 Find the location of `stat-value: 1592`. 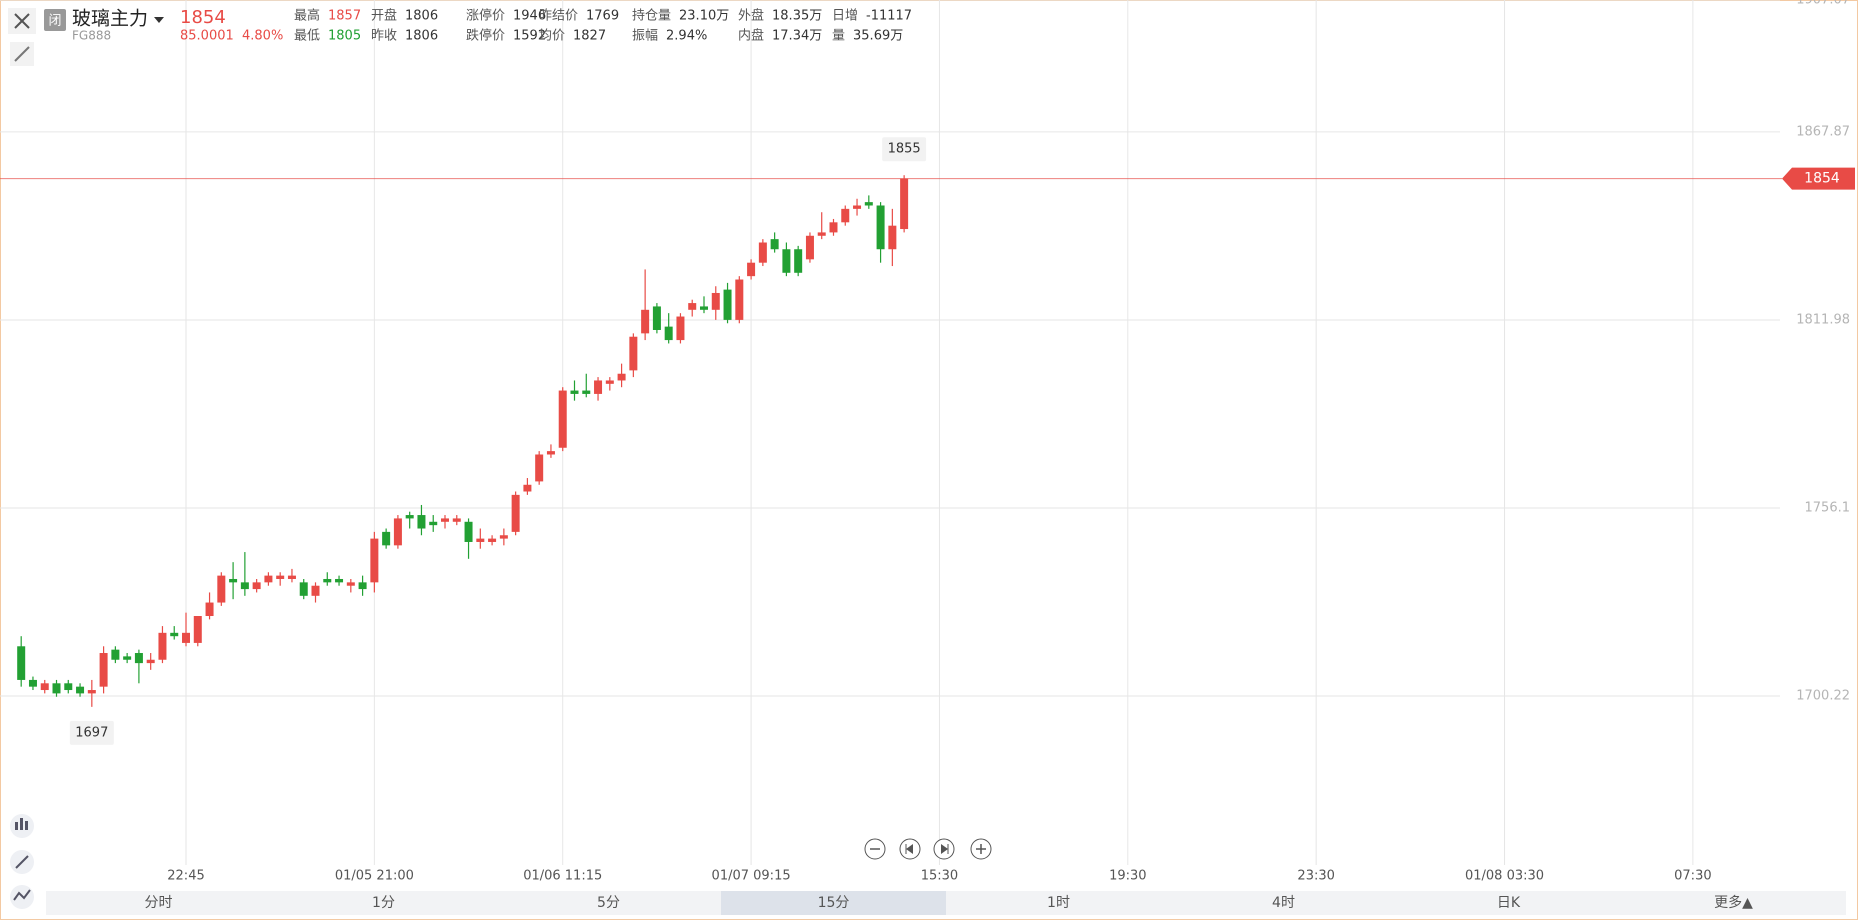

stat-value: 1592 is located at coordinates (529, 36).